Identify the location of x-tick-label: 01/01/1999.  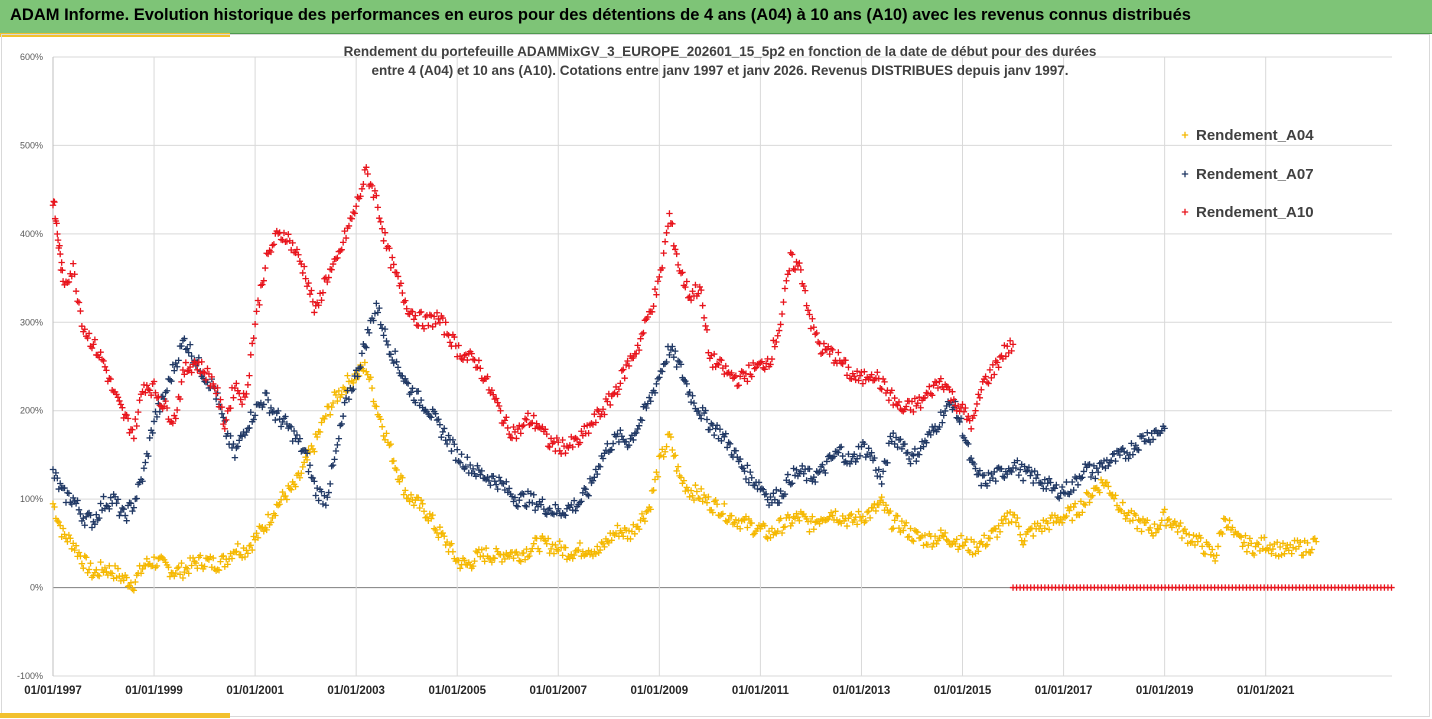
(154, 691).